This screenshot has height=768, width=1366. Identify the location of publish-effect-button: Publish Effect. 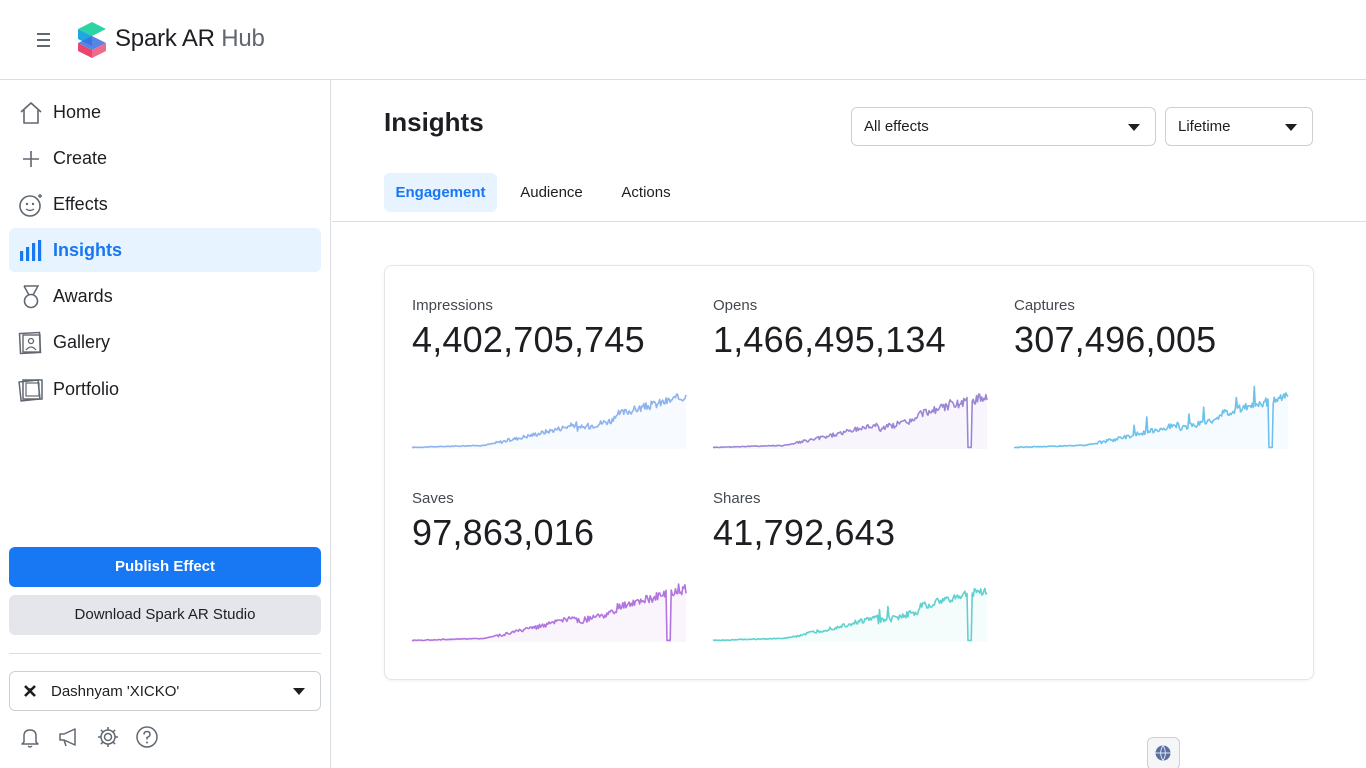
(165, 567).